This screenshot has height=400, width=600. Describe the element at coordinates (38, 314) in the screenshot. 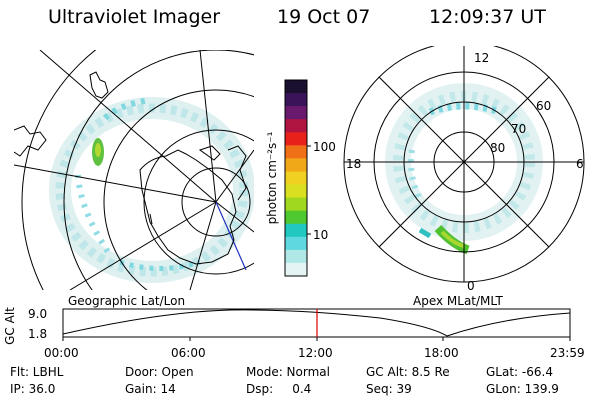

I see `altitude-ytick-max: 9.0` at that location.